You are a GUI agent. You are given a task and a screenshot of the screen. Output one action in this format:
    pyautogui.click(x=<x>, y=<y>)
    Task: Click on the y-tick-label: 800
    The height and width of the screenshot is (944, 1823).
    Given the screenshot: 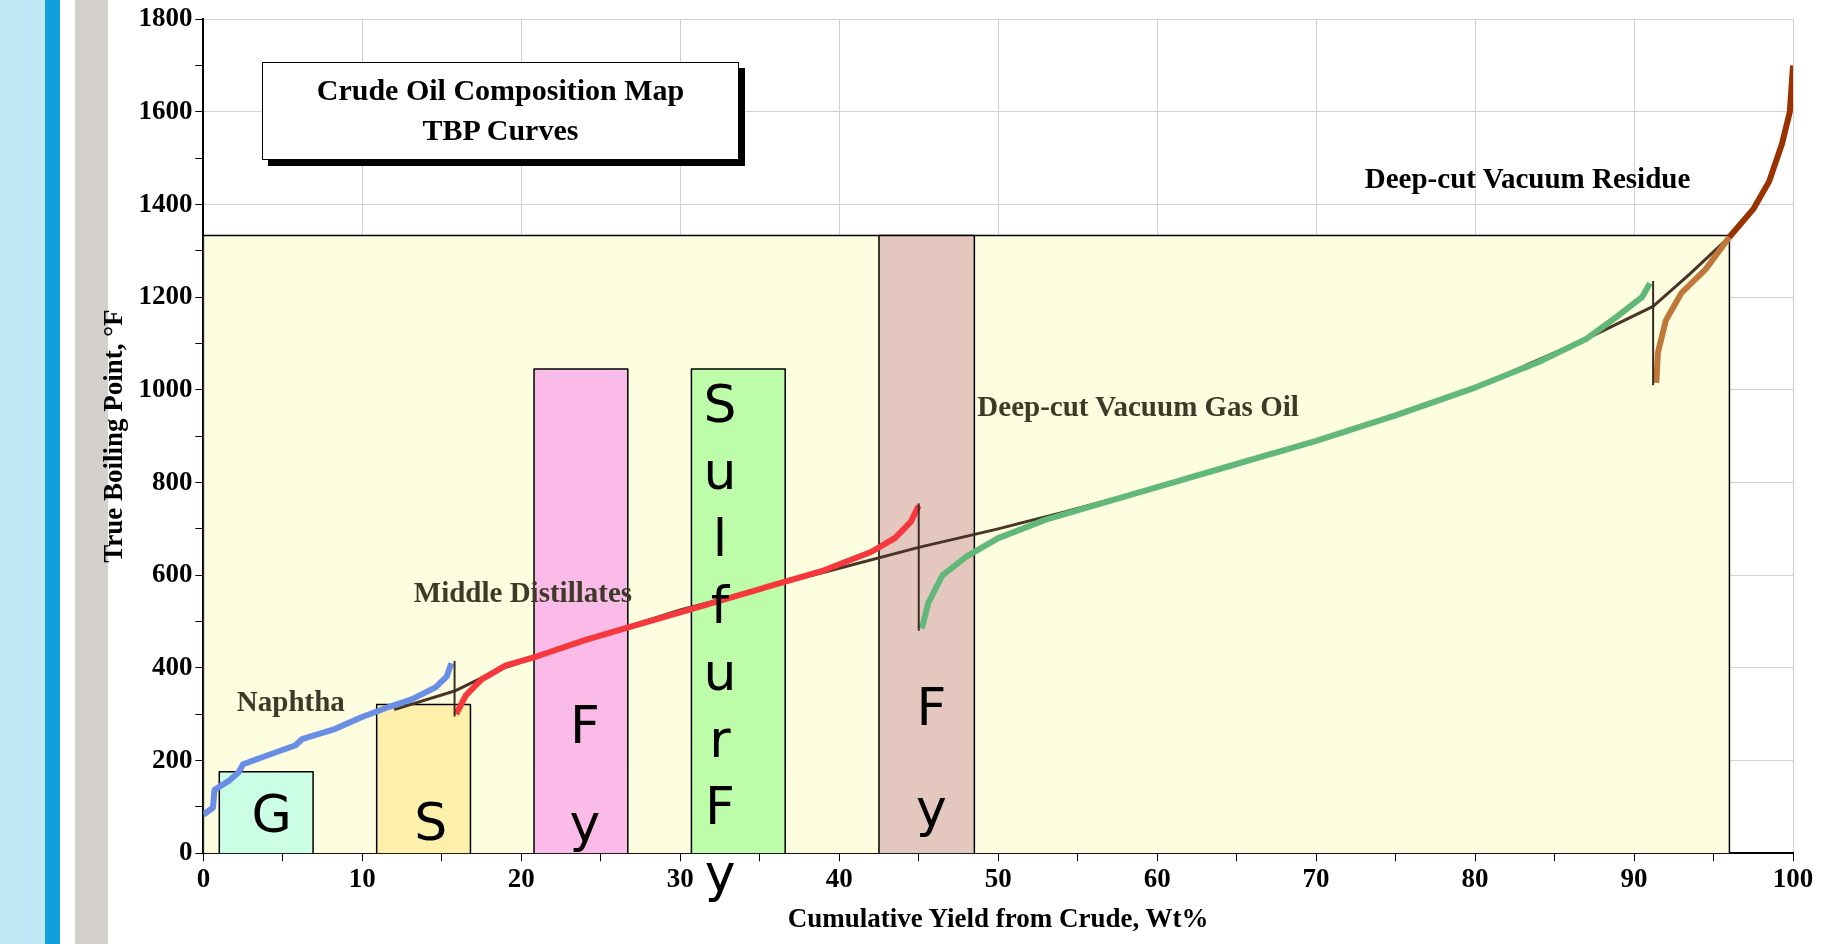 What is the action you would take?
    pyautogui.click(x=172, y=480)
    